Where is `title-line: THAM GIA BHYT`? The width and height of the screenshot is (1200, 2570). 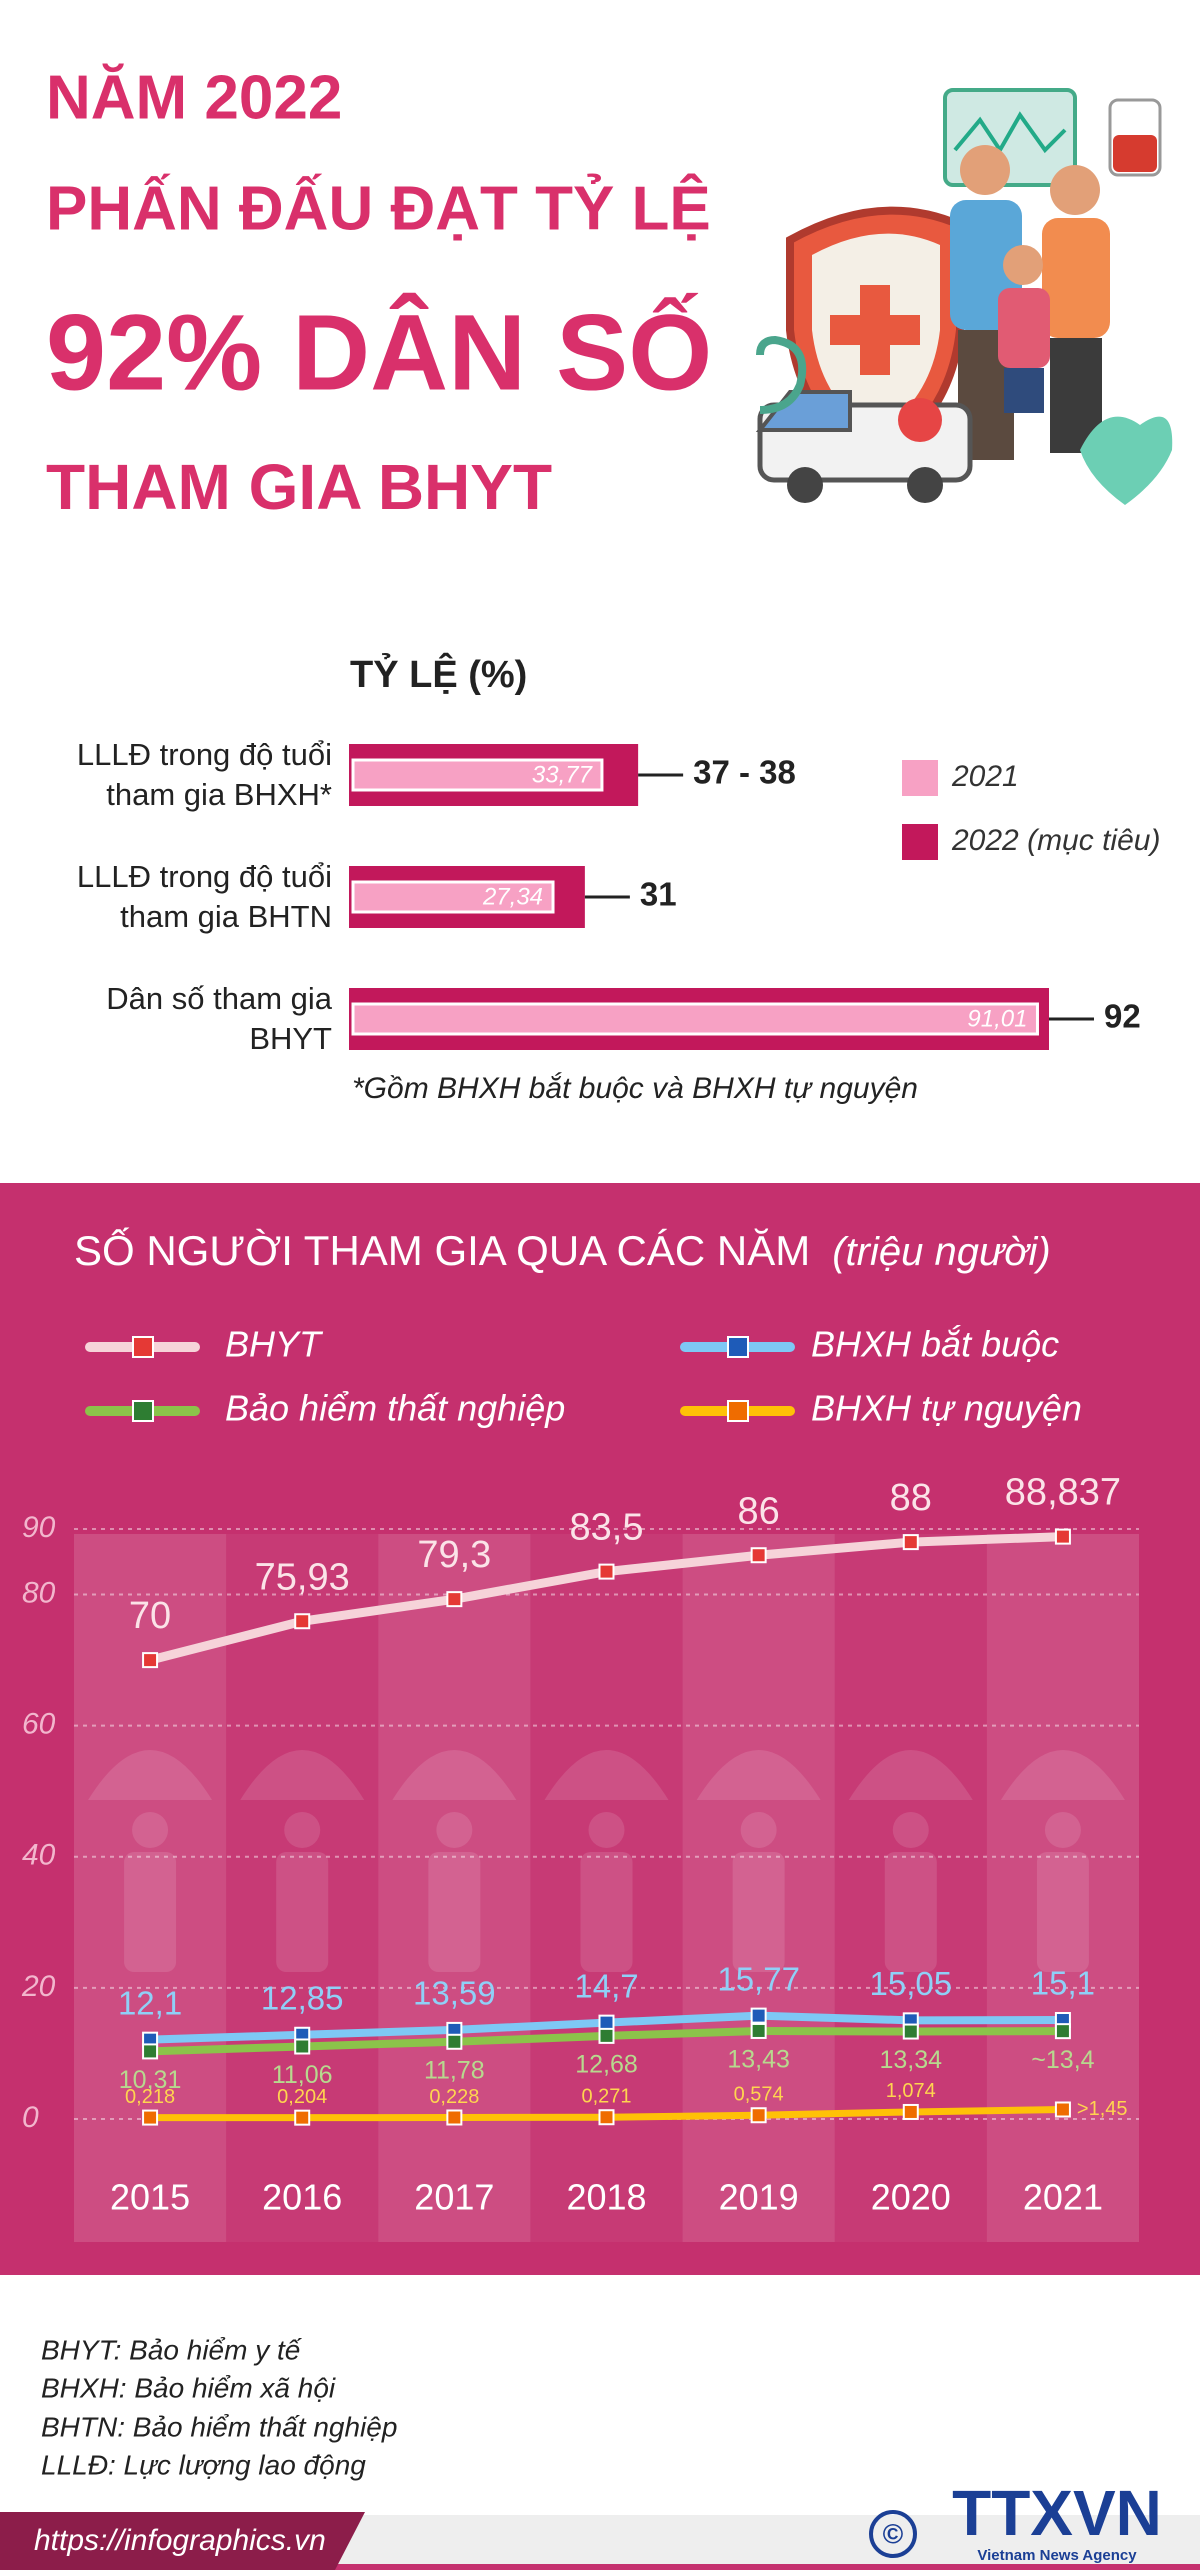
title-line: THAM GIA BHYT is located at coordinates (299, 487).